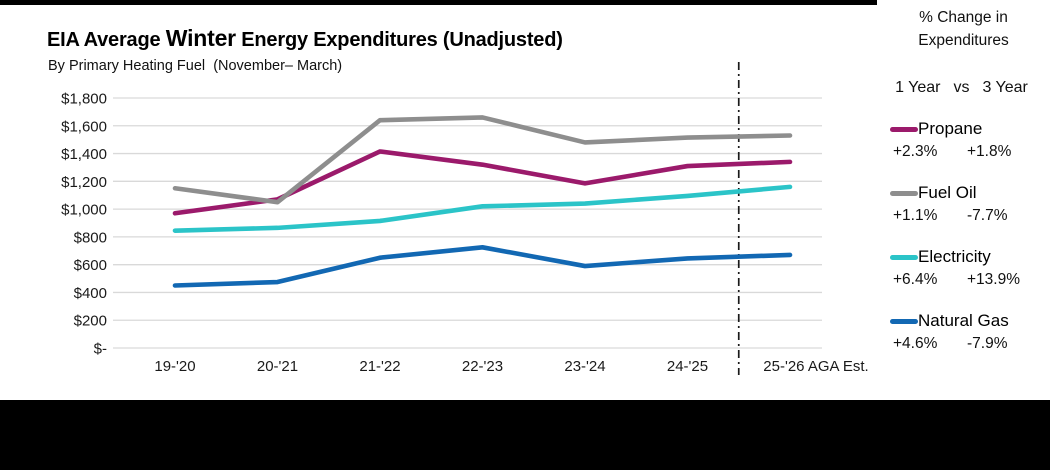 The image size is (1050, 470). I want to click on series-line-natural-gas, so click(482, 266).